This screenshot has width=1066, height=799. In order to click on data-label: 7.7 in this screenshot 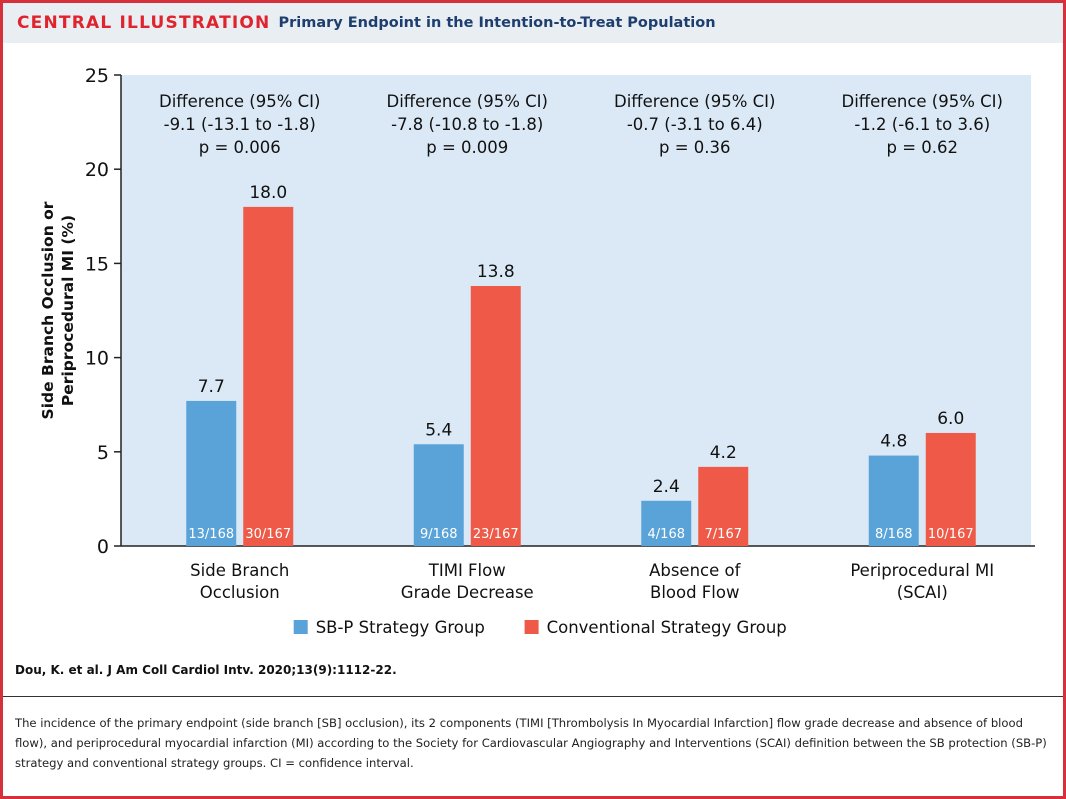, I will do `click(211, 387)`.